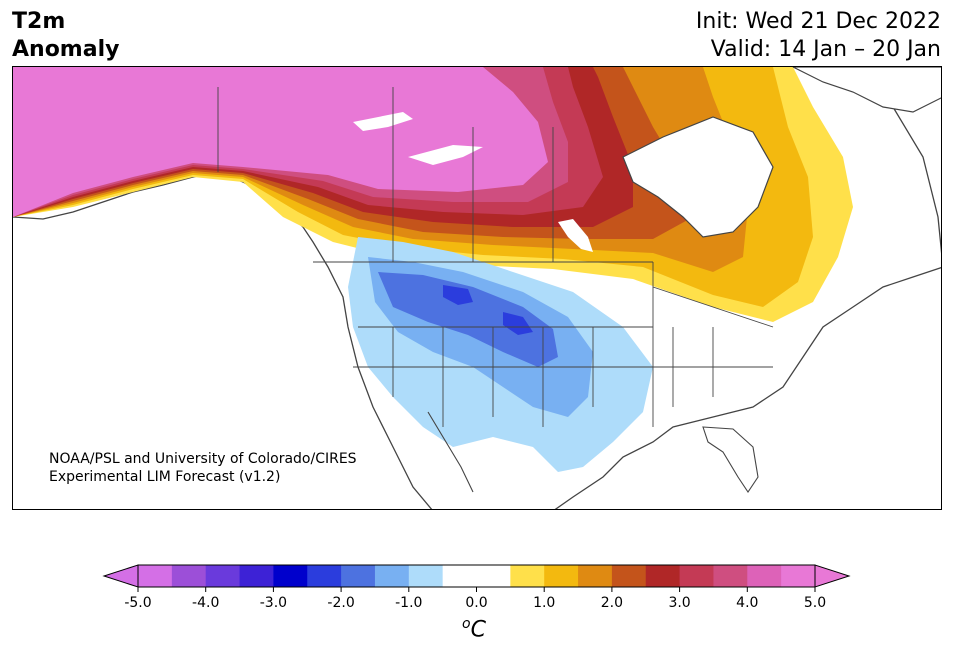 The image size is (953, 656). Describe the element at coordinates (825, 49) in the screenshot. I see `valid-range: Valid: 14 Jan – 20 Jan` at that location.